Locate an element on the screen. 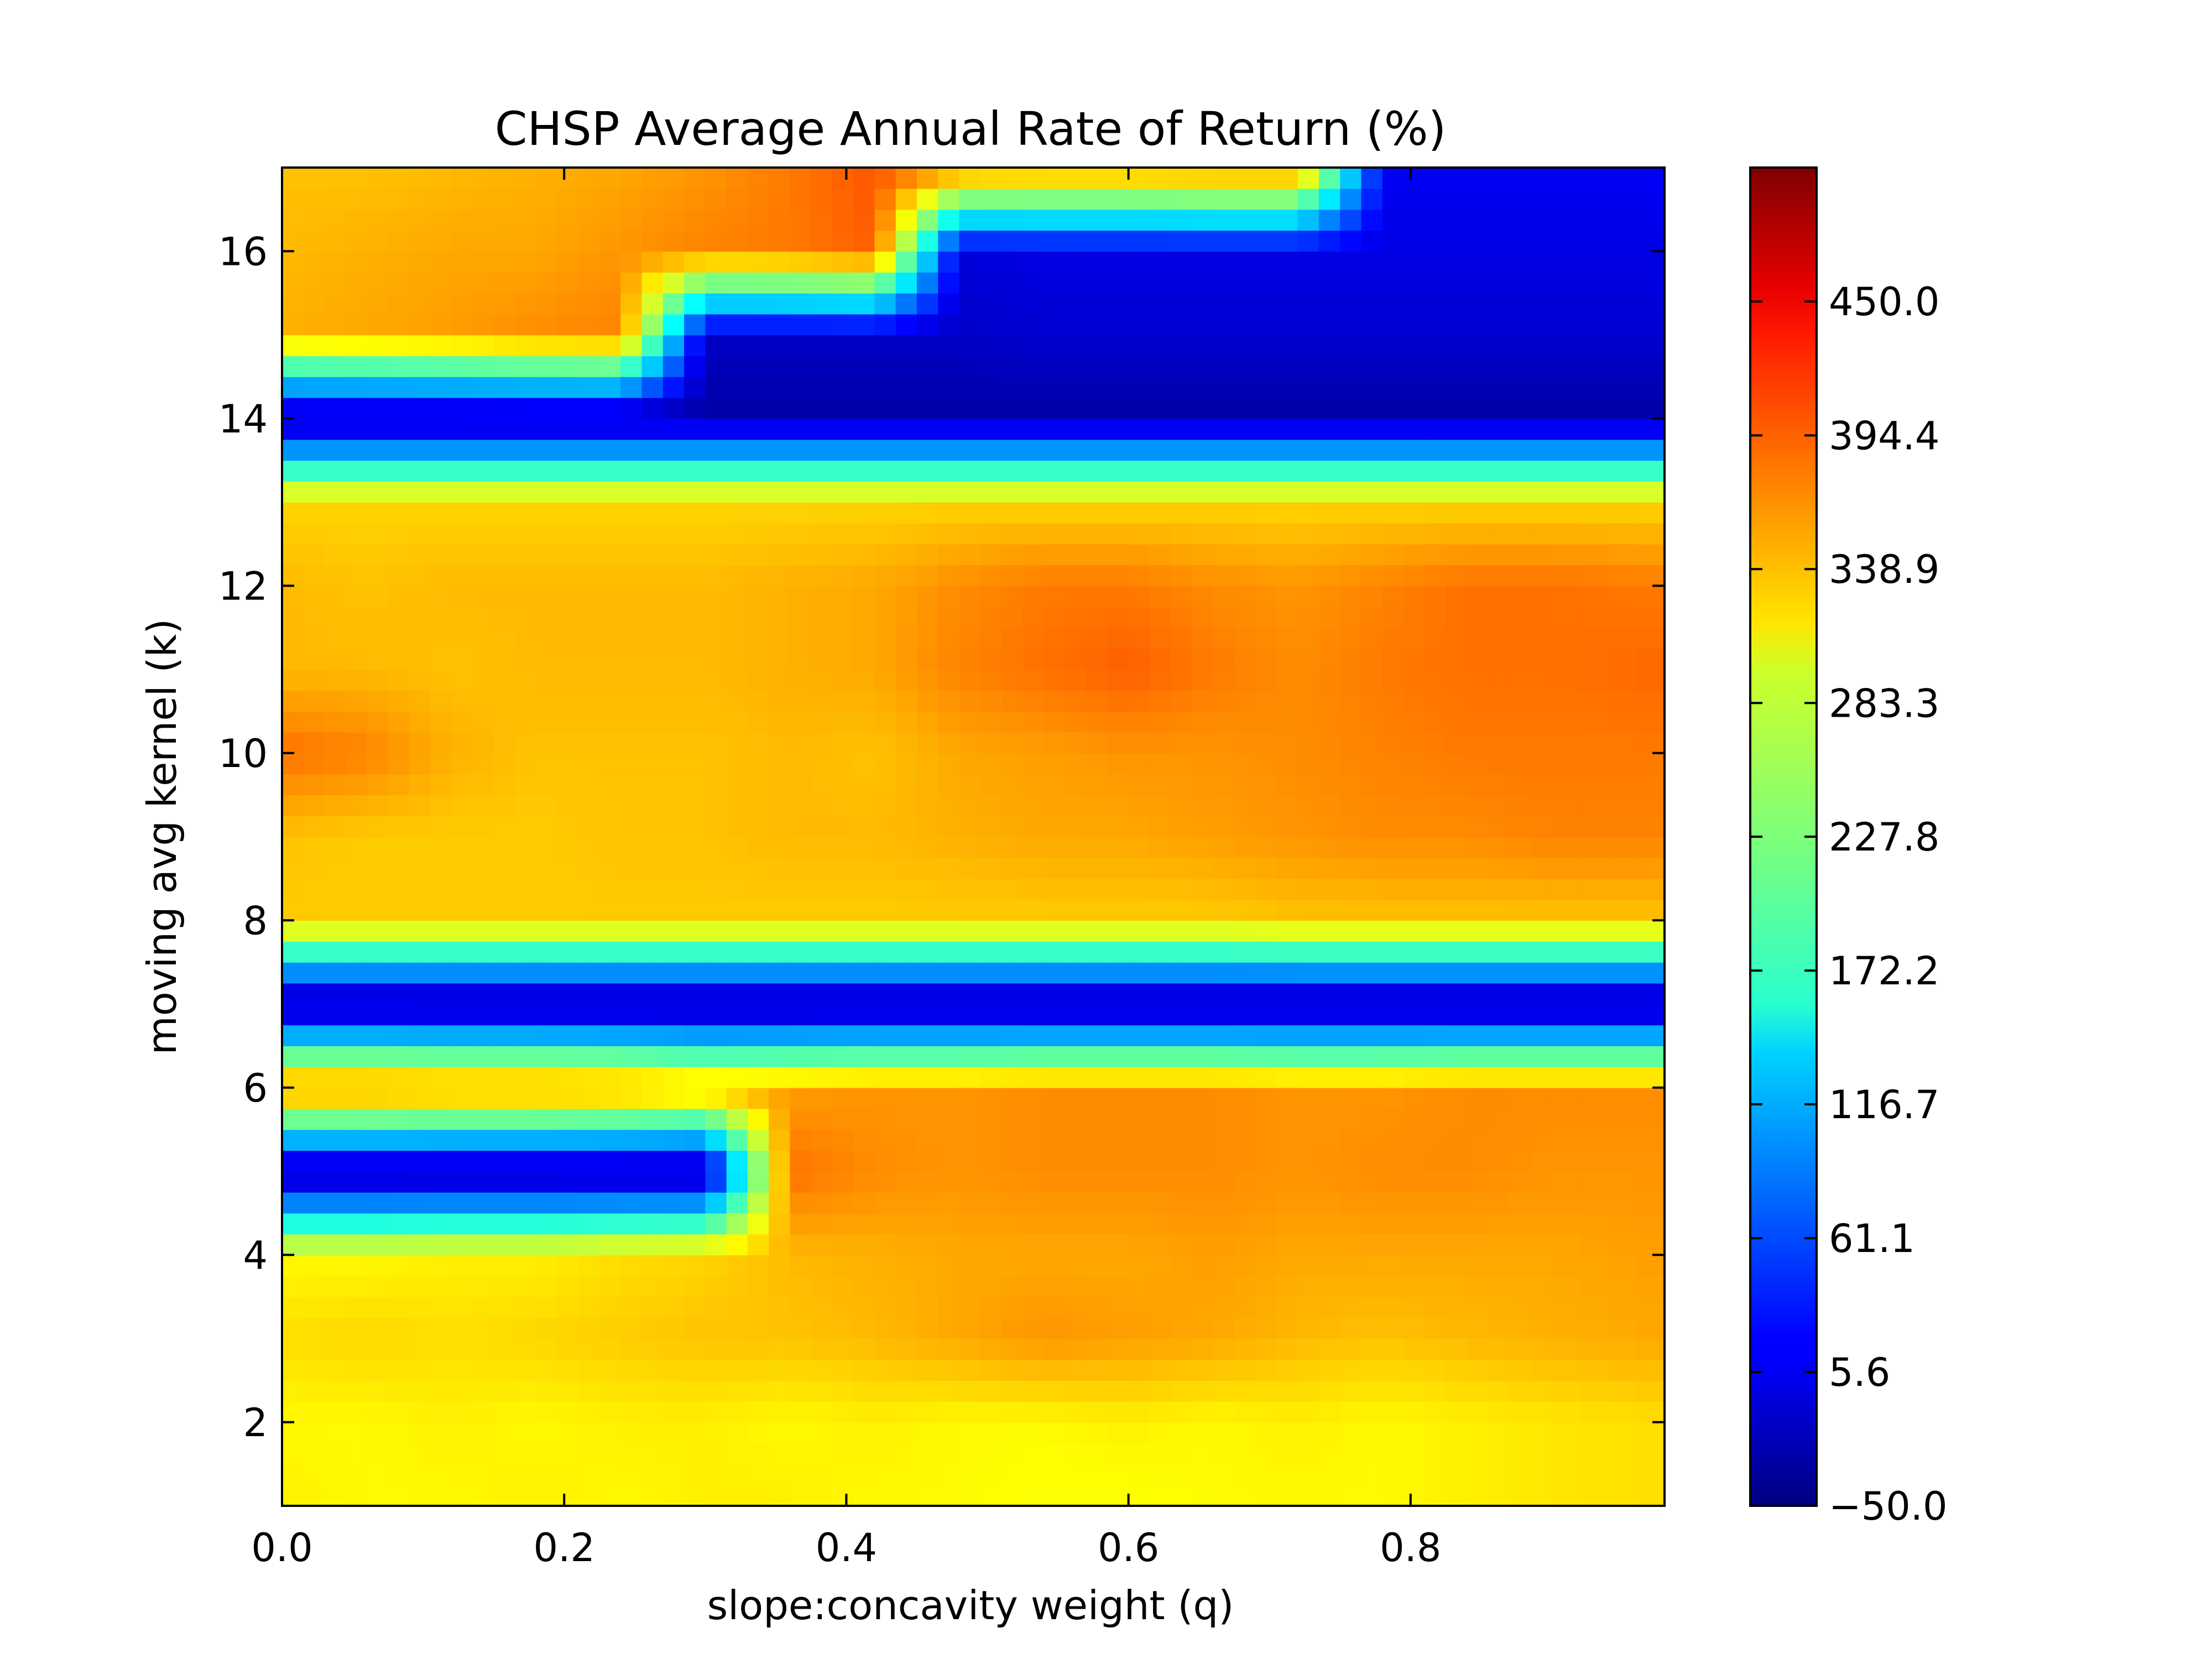 Image resolution: width=2212 pixels, height=1659 pixels. heatmap-cell-1924 is located at coordinates (970, 889).